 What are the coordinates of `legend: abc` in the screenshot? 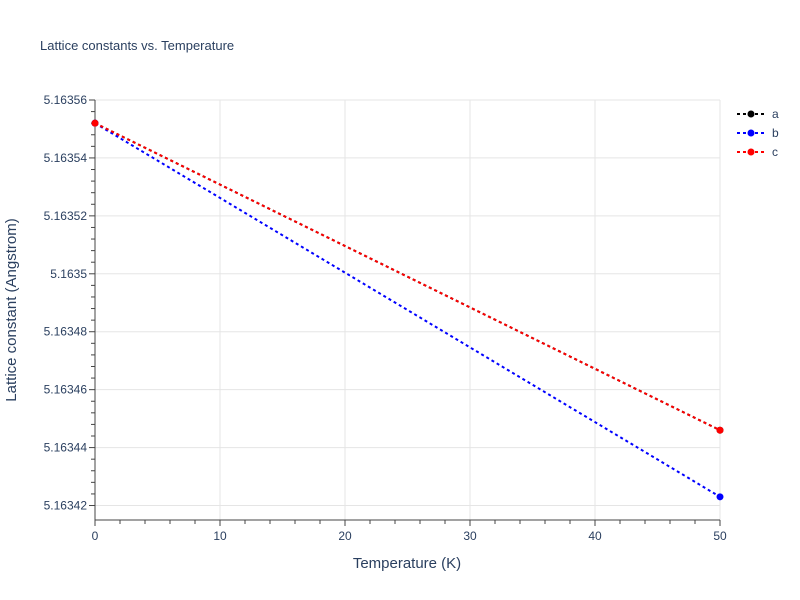 It's located at (758, 133).